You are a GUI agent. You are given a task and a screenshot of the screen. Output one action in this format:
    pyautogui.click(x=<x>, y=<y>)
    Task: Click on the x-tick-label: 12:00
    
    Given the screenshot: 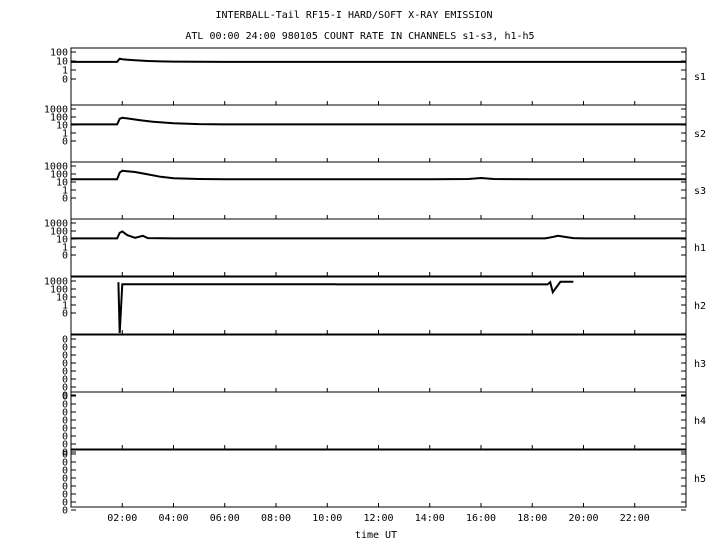 What is the action you would take?
    pyautogui.click(x=378, y=518)
    